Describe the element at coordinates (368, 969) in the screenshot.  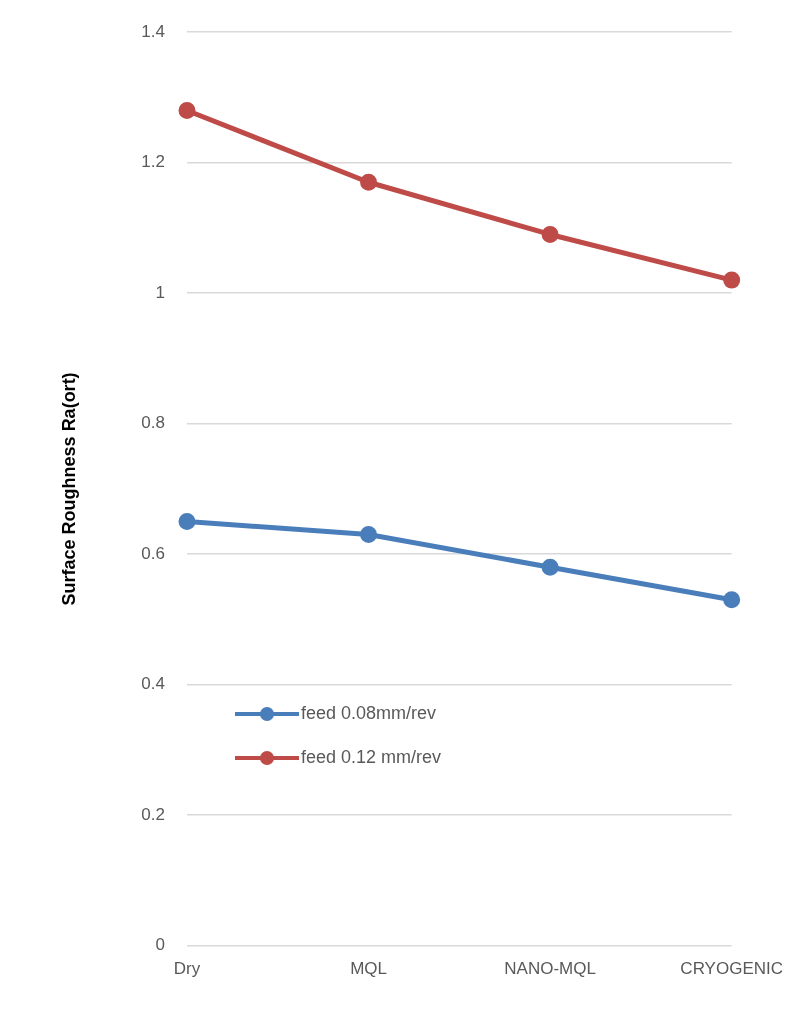
I see `x-tick-label: MQL` at that location.